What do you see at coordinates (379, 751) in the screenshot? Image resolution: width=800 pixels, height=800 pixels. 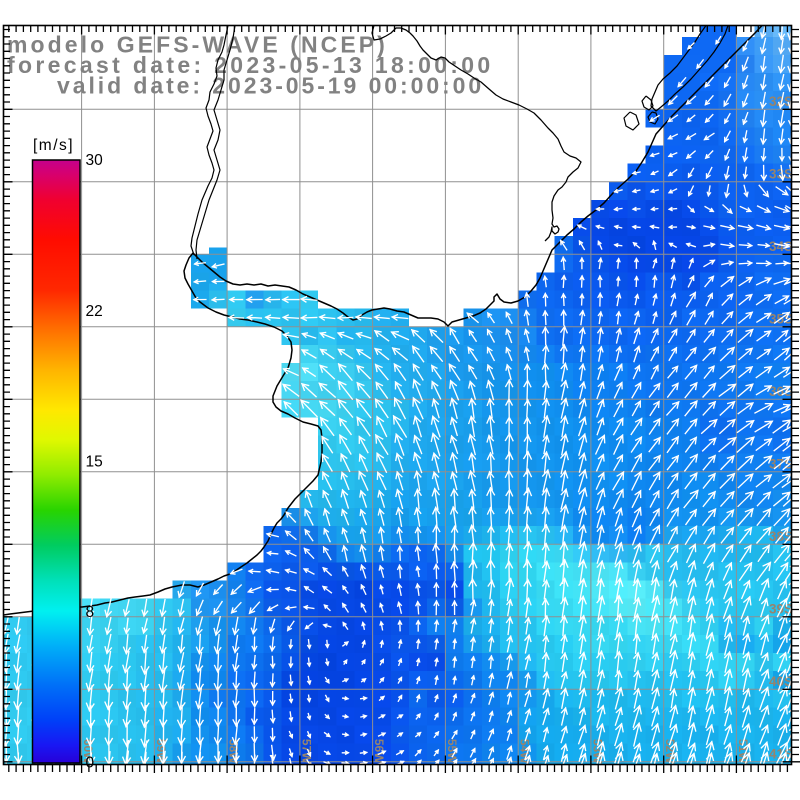 I see `svg-text: 56W` at bounding box center [379, 751].